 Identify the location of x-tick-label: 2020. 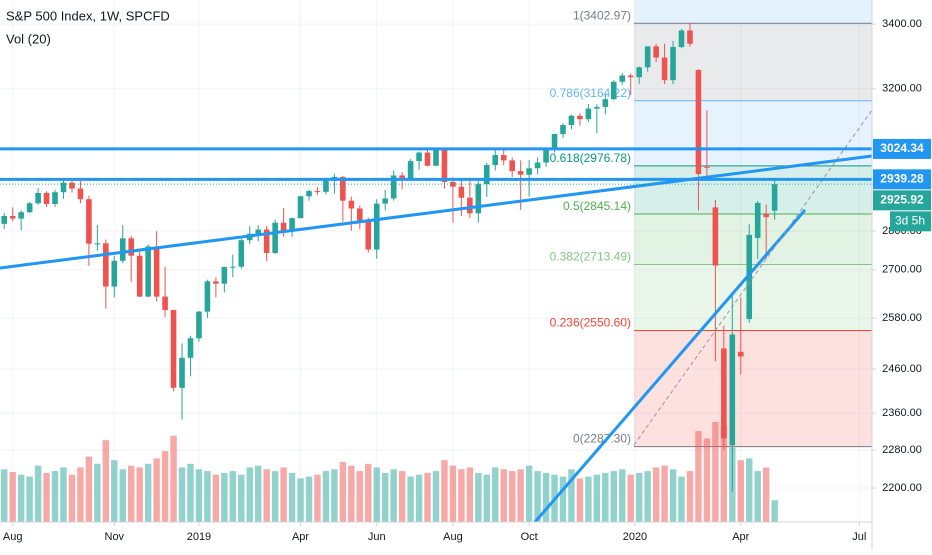
(635, 537).